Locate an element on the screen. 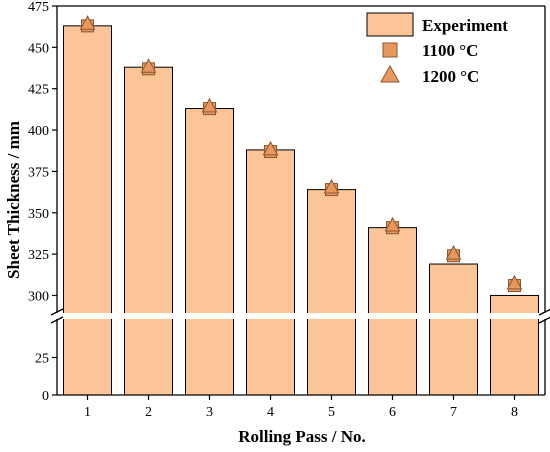  y-tick-label-300: 300 is located at coordinates (38, 296).